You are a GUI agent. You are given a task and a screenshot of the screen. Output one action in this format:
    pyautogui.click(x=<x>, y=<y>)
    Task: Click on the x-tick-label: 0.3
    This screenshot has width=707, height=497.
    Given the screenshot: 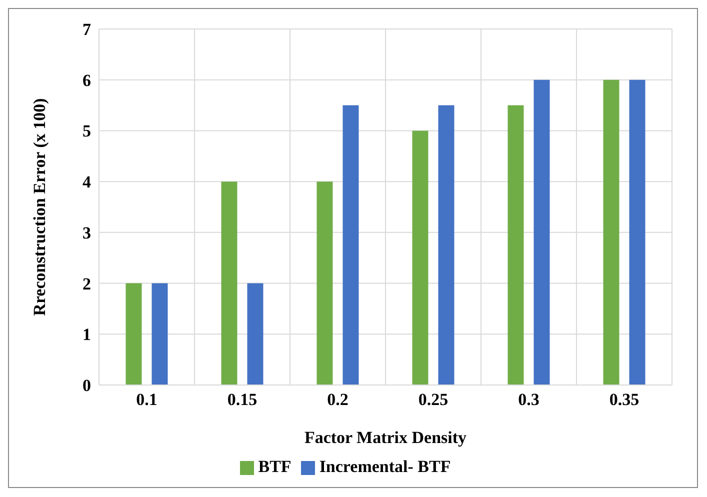 What is the action you would take?
    pyautogui.click(x=529, y=400)
    